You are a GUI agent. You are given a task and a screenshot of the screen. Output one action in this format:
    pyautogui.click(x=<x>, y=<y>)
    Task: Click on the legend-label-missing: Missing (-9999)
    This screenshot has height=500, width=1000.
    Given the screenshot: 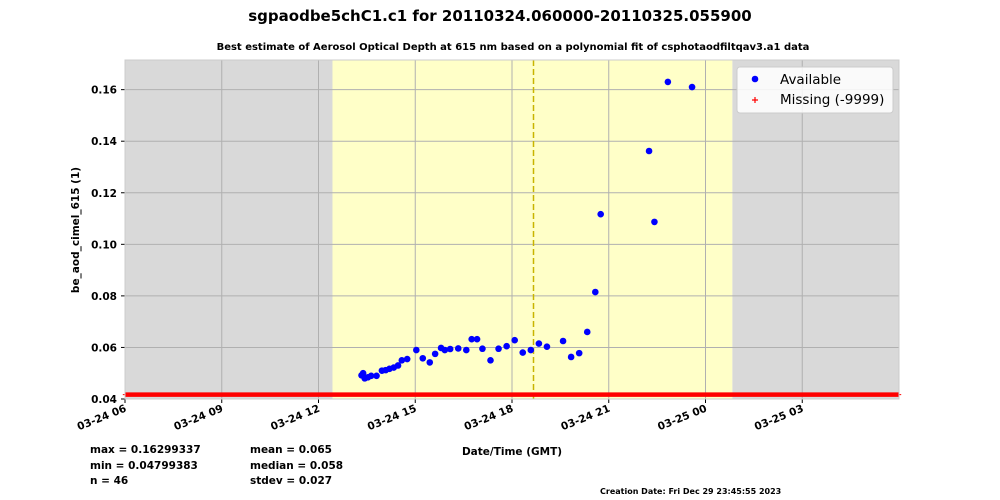 What is the action you would take?
    pyautogui.click(x=832, y=100)
    